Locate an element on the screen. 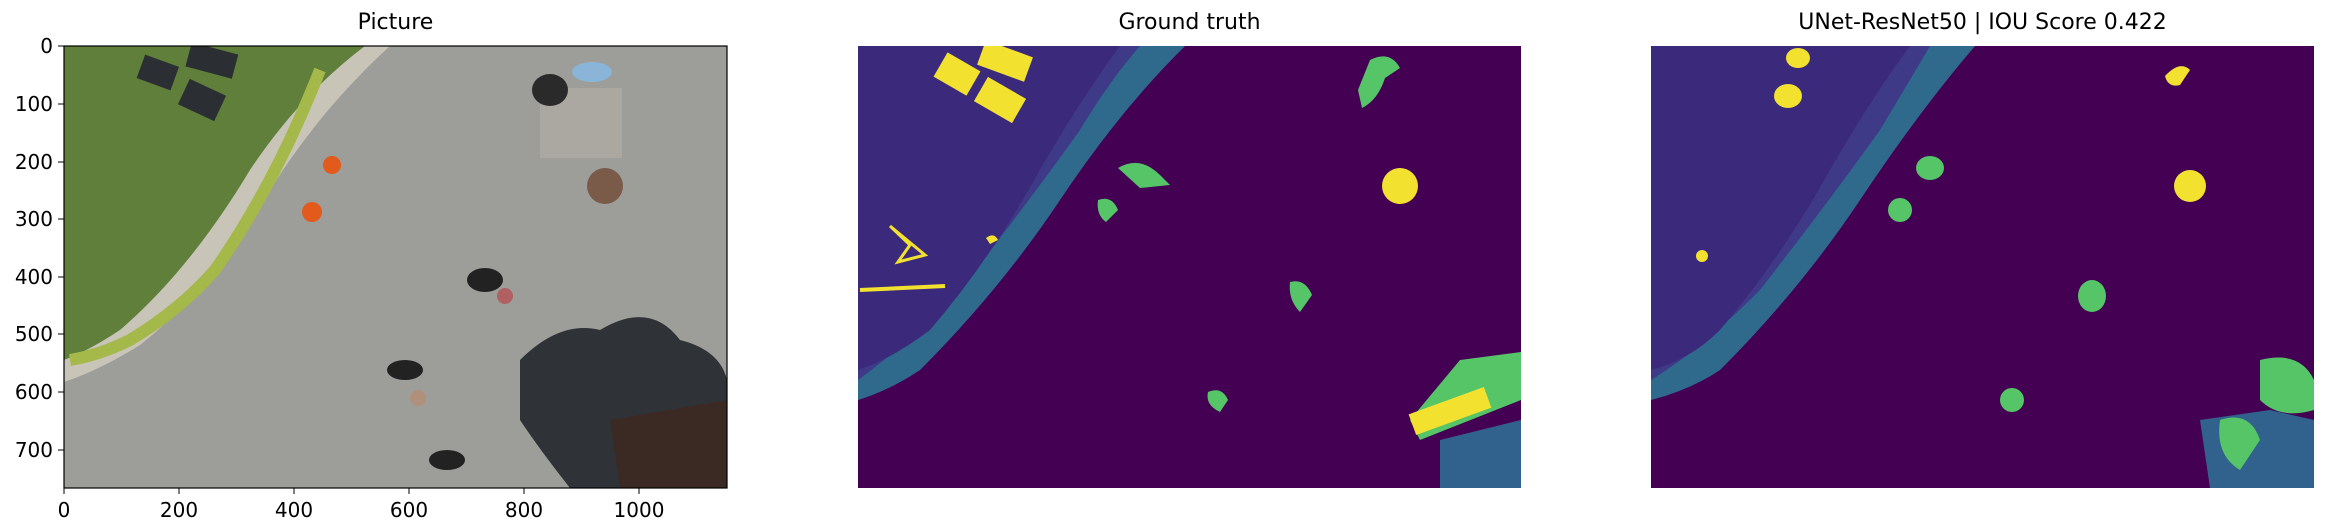  ytick-label: 0 is located at coordinates (46, 46).